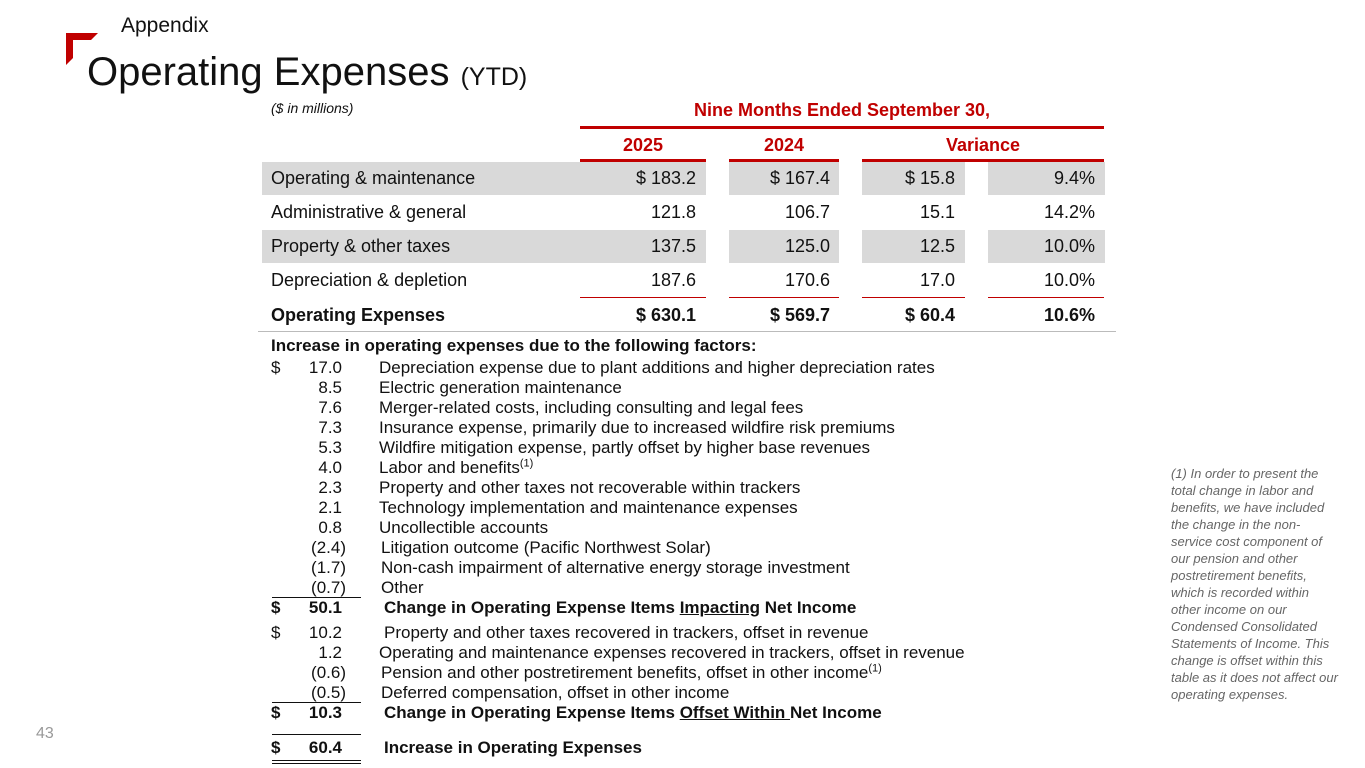 Image resolution: width=1365 pixels, height=768 pixels. I want to click on period-header: Nine Months Ended September 30,, so click(842, 110).